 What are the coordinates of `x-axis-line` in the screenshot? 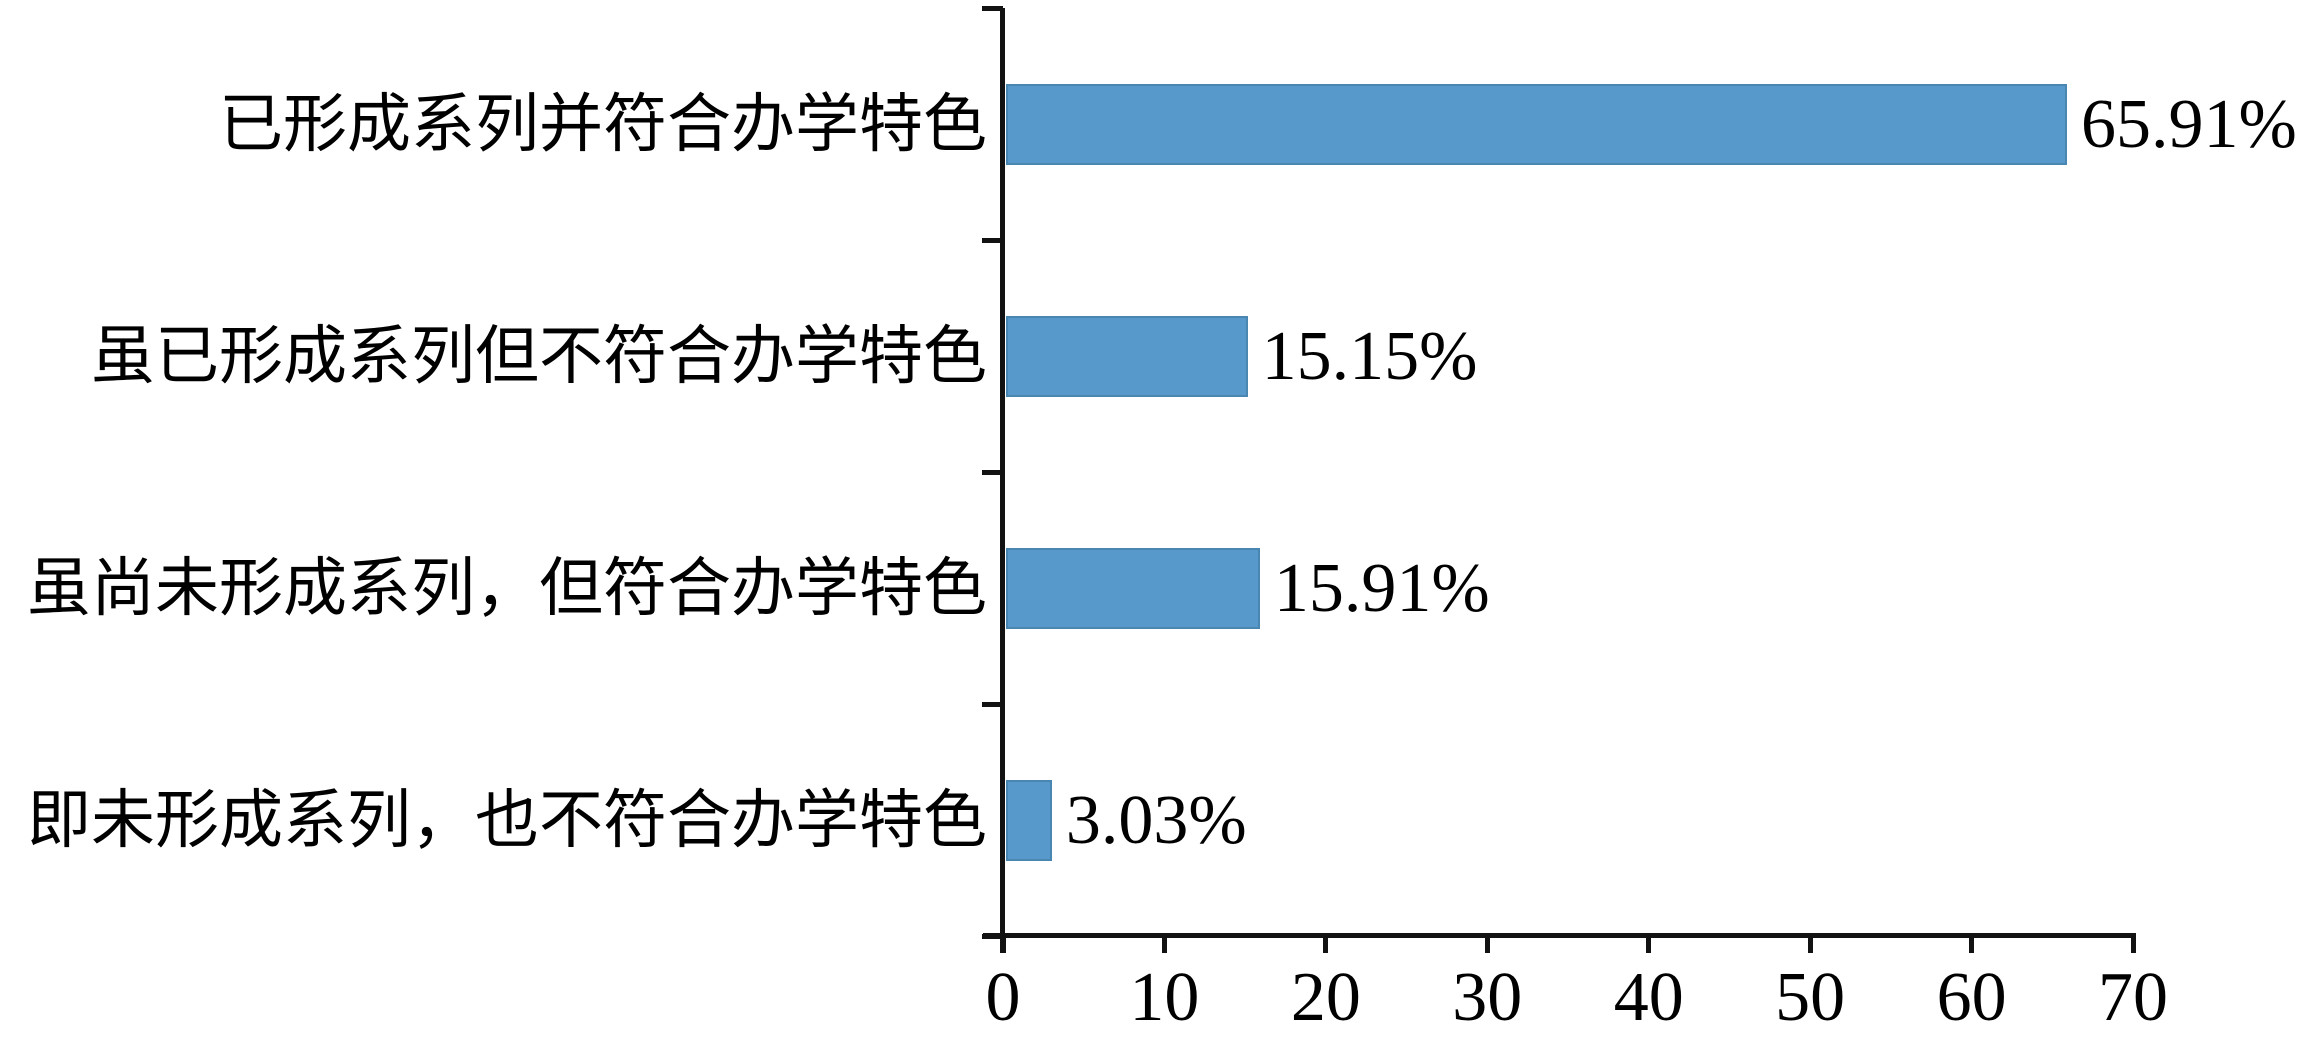 It's located at (1559, 935).